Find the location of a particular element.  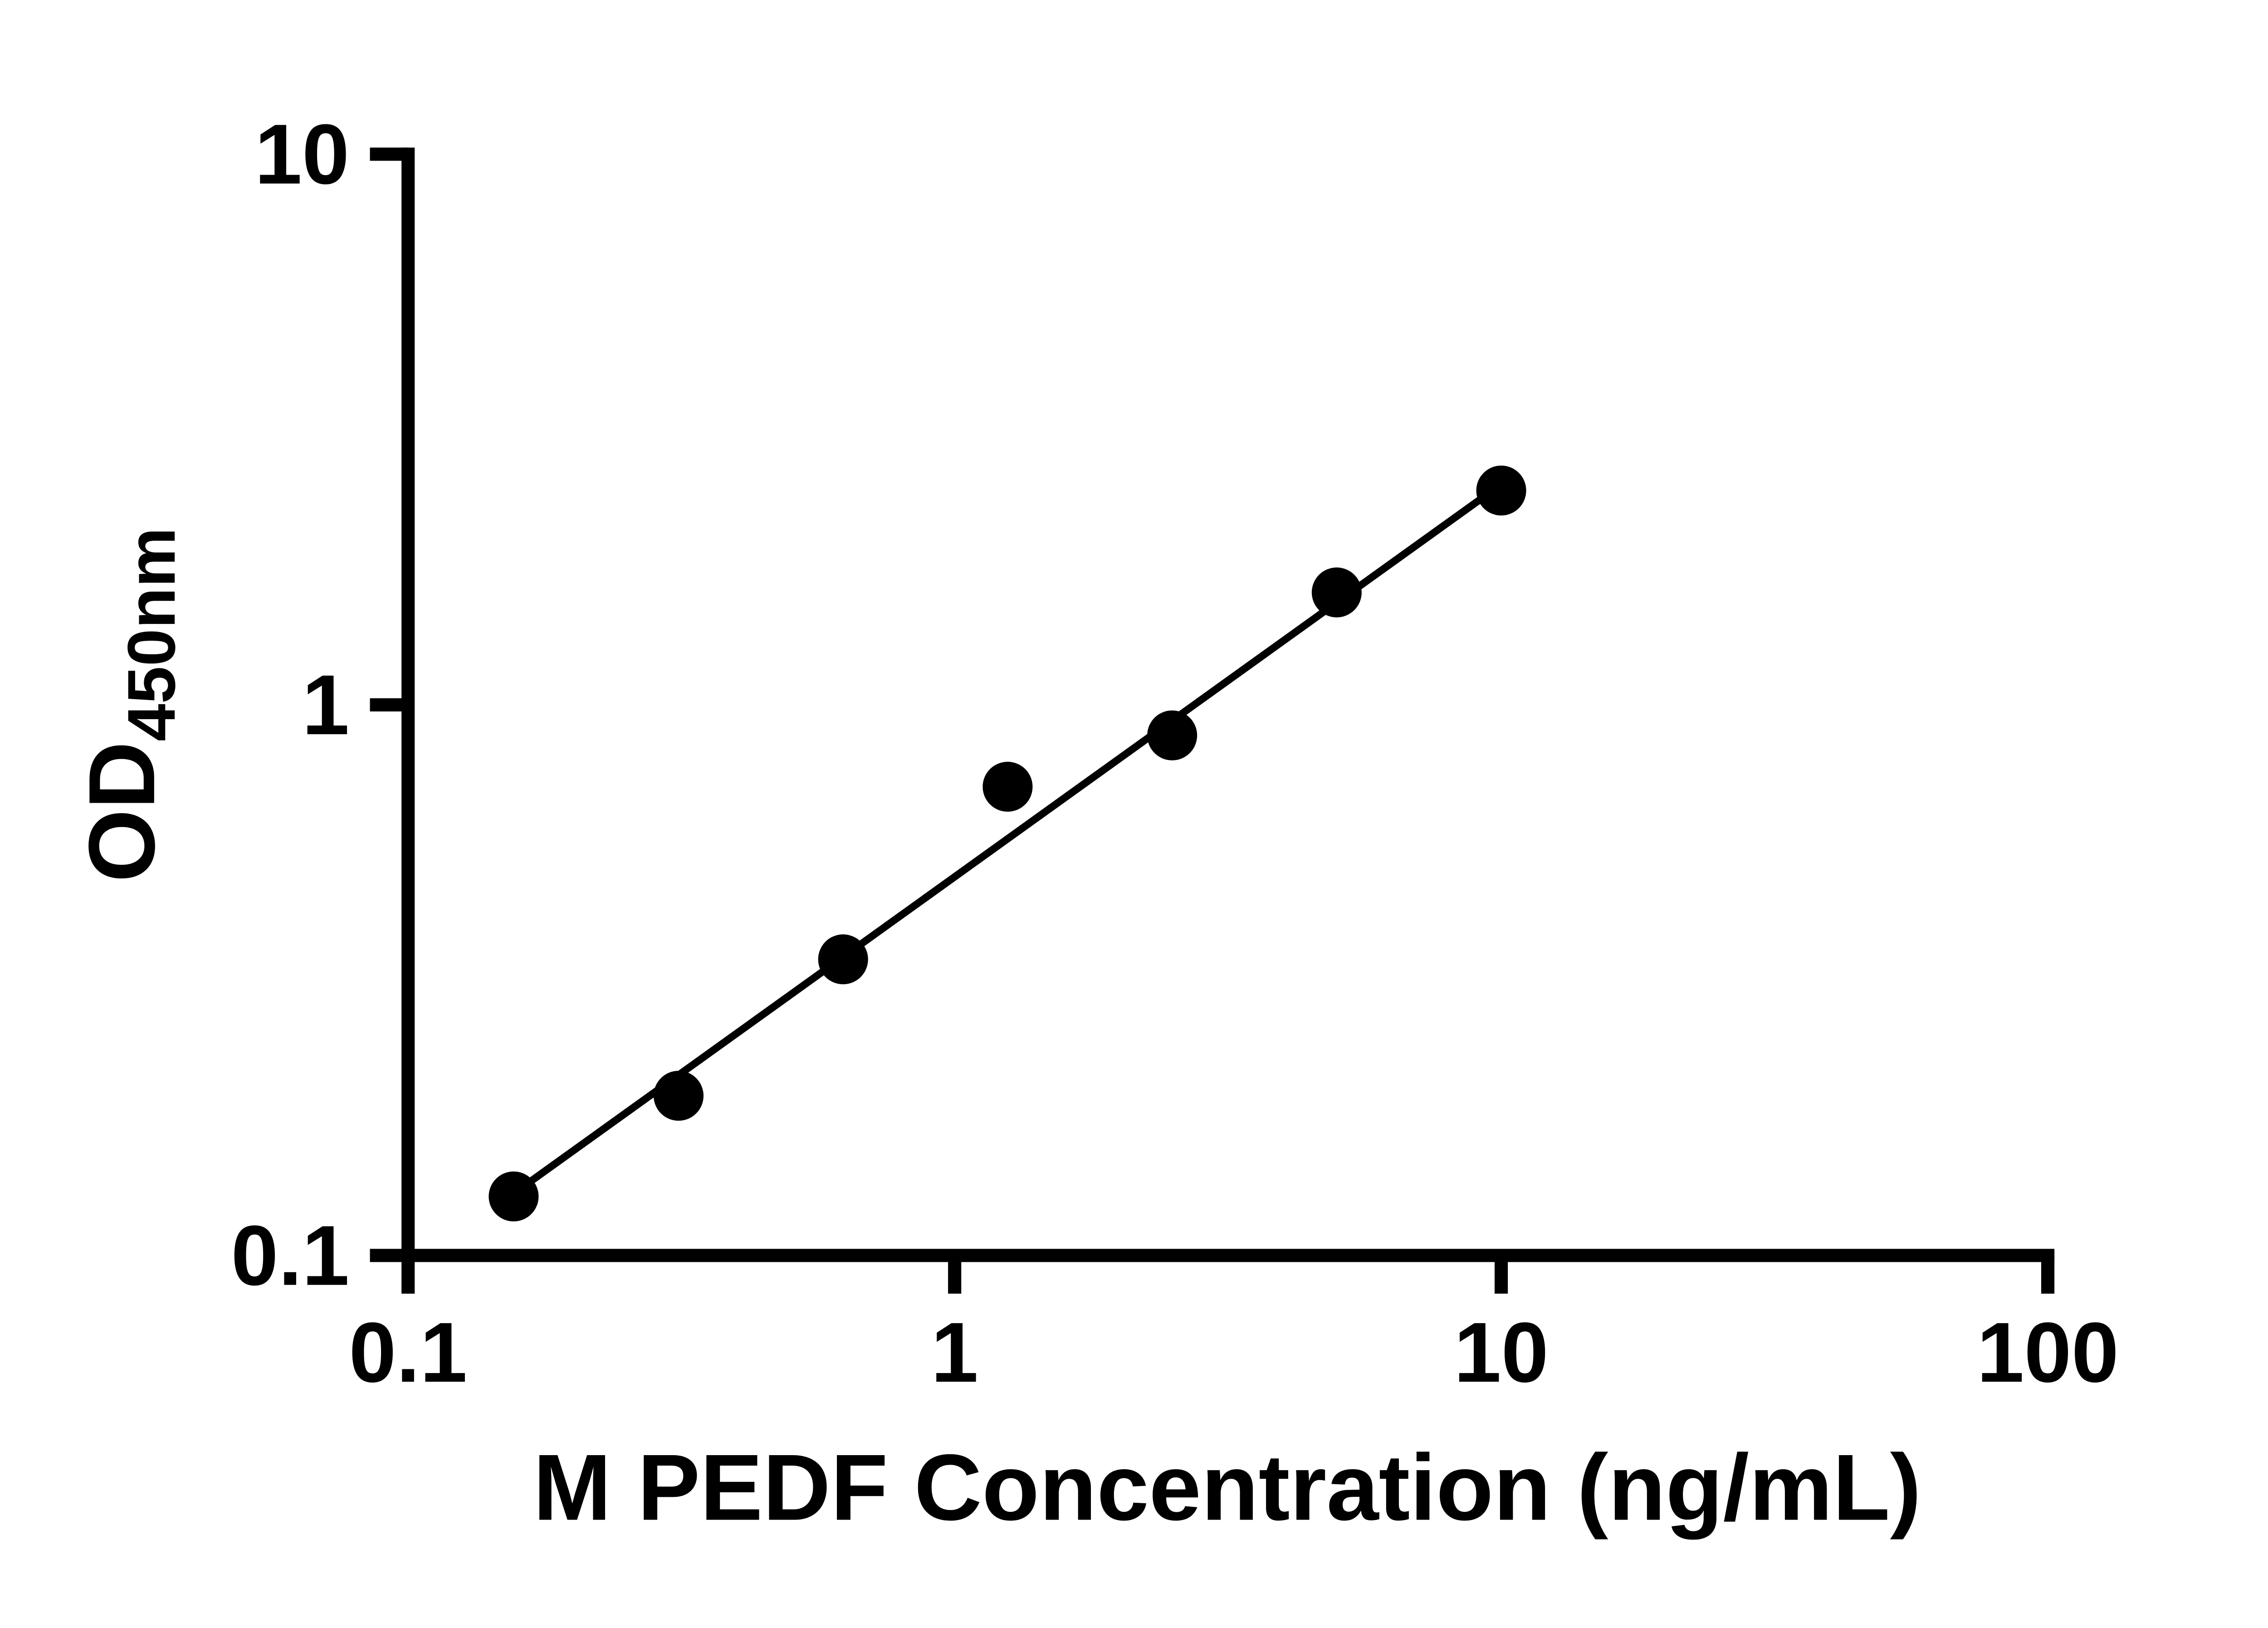

y-axis-tick-label: 1 is located at coordinates (325, 704).